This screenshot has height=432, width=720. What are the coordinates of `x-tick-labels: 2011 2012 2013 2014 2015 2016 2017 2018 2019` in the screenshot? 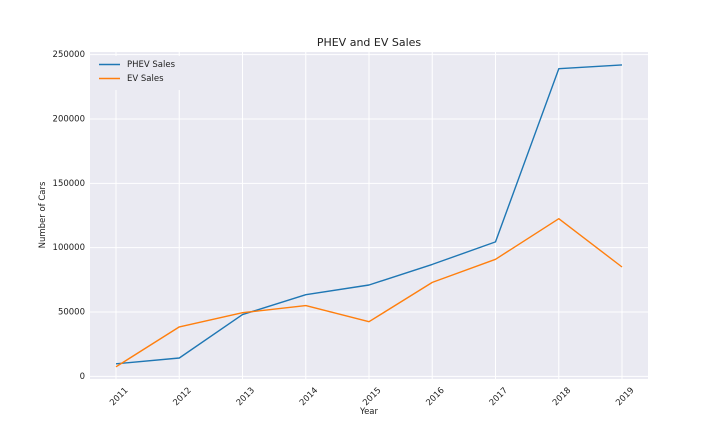 It's located at (372, 397).